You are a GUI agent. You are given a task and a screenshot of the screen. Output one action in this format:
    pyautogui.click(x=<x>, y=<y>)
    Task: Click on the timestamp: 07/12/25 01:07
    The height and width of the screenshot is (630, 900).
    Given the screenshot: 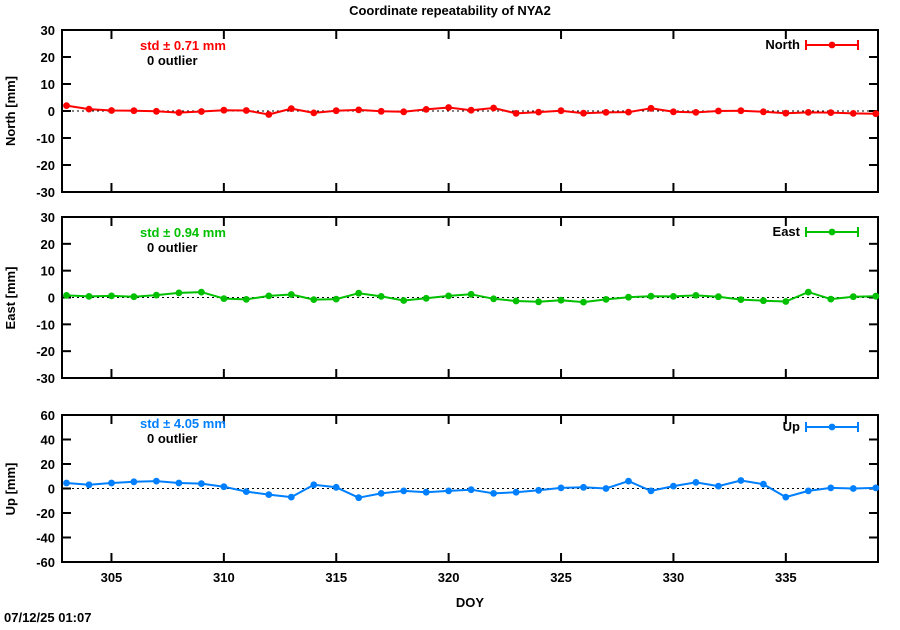 What is the action you would take?
    pyautogui.click(x=48, y=617)
    